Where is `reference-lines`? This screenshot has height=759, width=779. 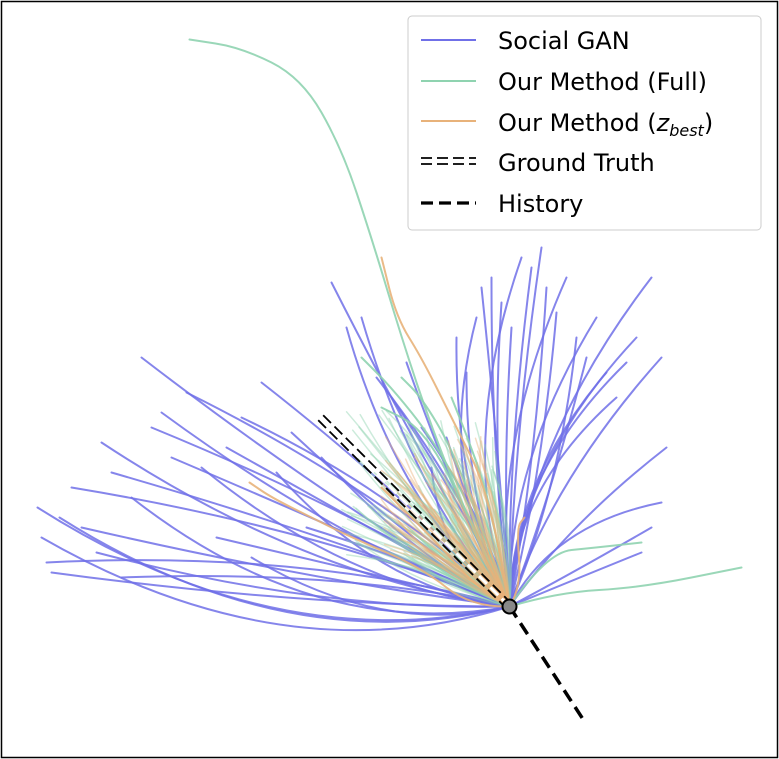
reference-lines is located at coordinates (450, 567).